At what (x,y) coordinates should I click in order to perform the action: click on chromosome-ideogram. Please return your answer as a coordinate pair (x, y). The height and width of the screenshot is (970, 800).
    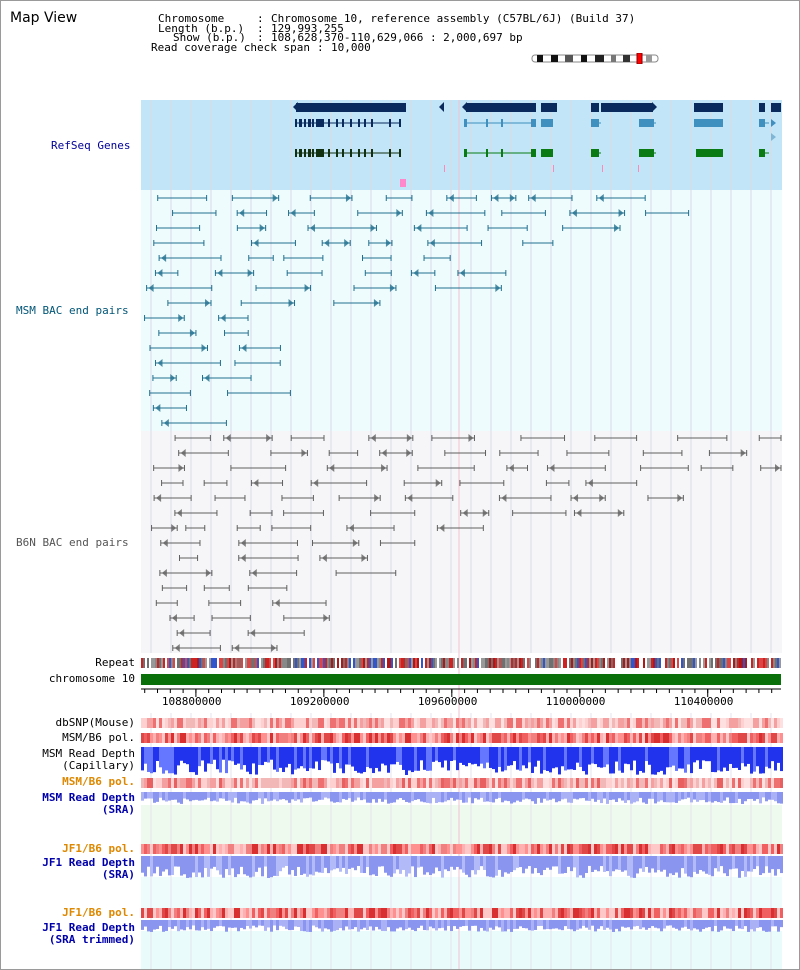
    Looking at the image, I should click on (595, 58).